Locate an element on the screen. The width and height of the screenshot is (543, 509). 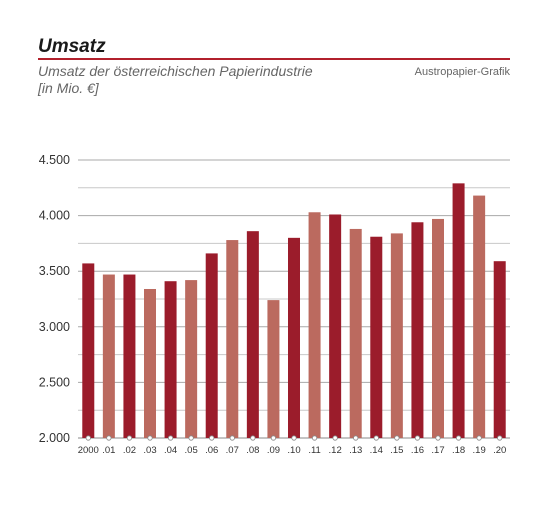
x-tick-label: .08 is located at coordinates (252, 450).